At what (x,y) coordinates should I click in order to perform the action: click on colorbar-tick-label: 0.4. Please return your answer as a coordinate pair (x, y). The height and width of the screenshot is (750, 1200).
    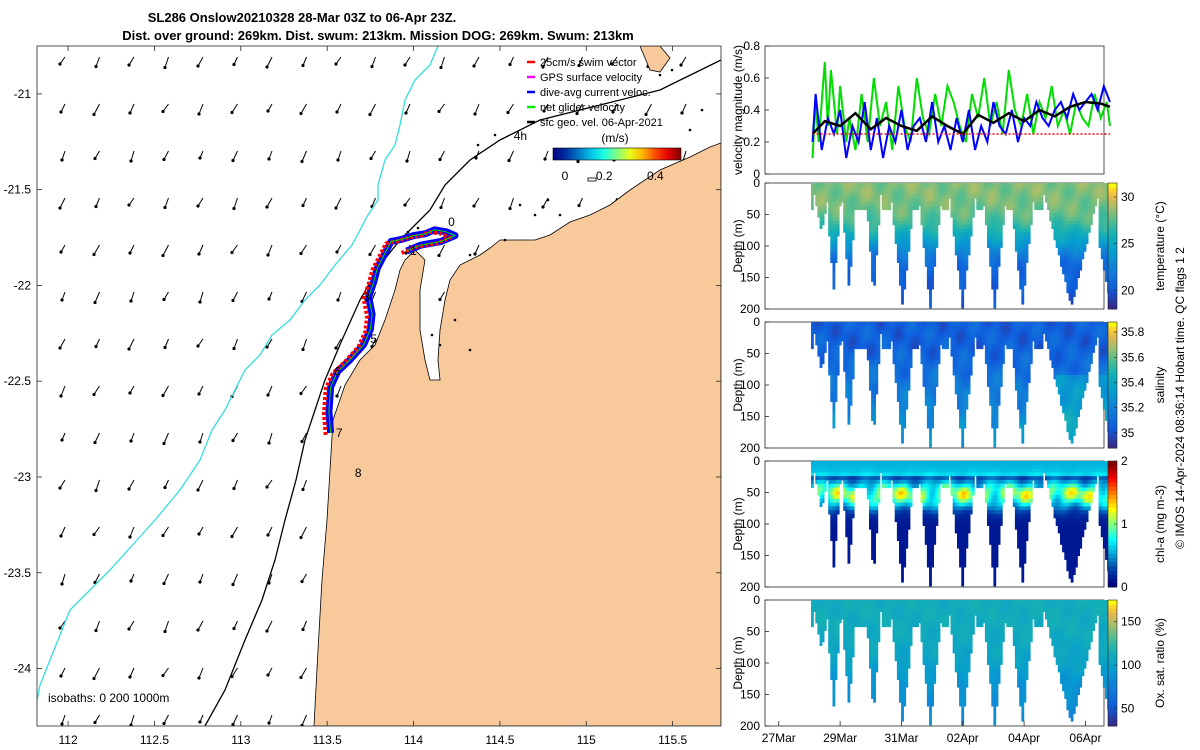
    Looking at the image, I should click on (655, 176).